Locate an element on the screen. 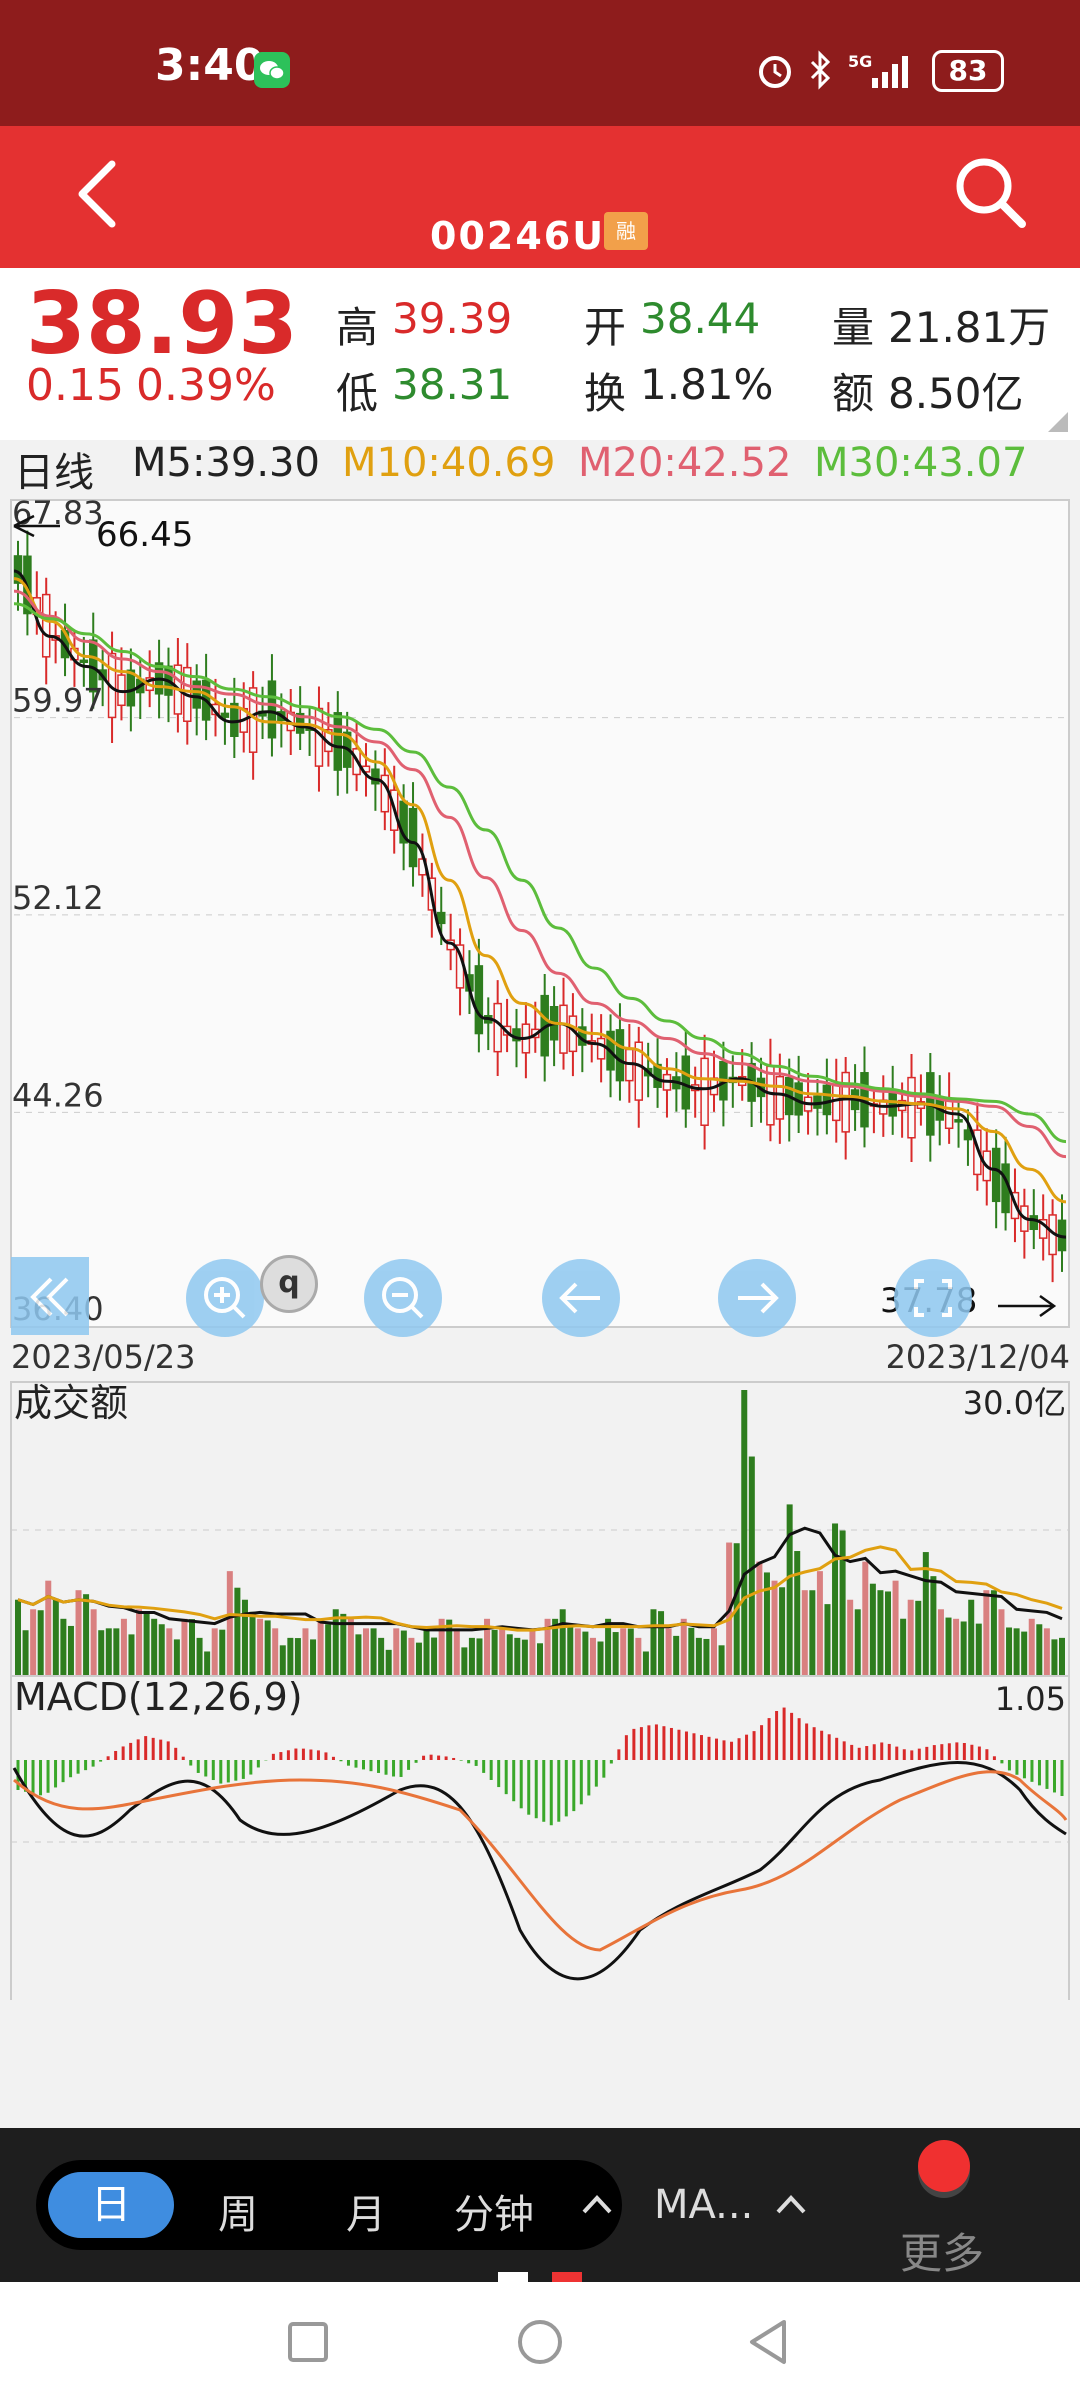 This screenshot has height=2400, width=1080. alarm-icon is located at coordinates (775, 72).